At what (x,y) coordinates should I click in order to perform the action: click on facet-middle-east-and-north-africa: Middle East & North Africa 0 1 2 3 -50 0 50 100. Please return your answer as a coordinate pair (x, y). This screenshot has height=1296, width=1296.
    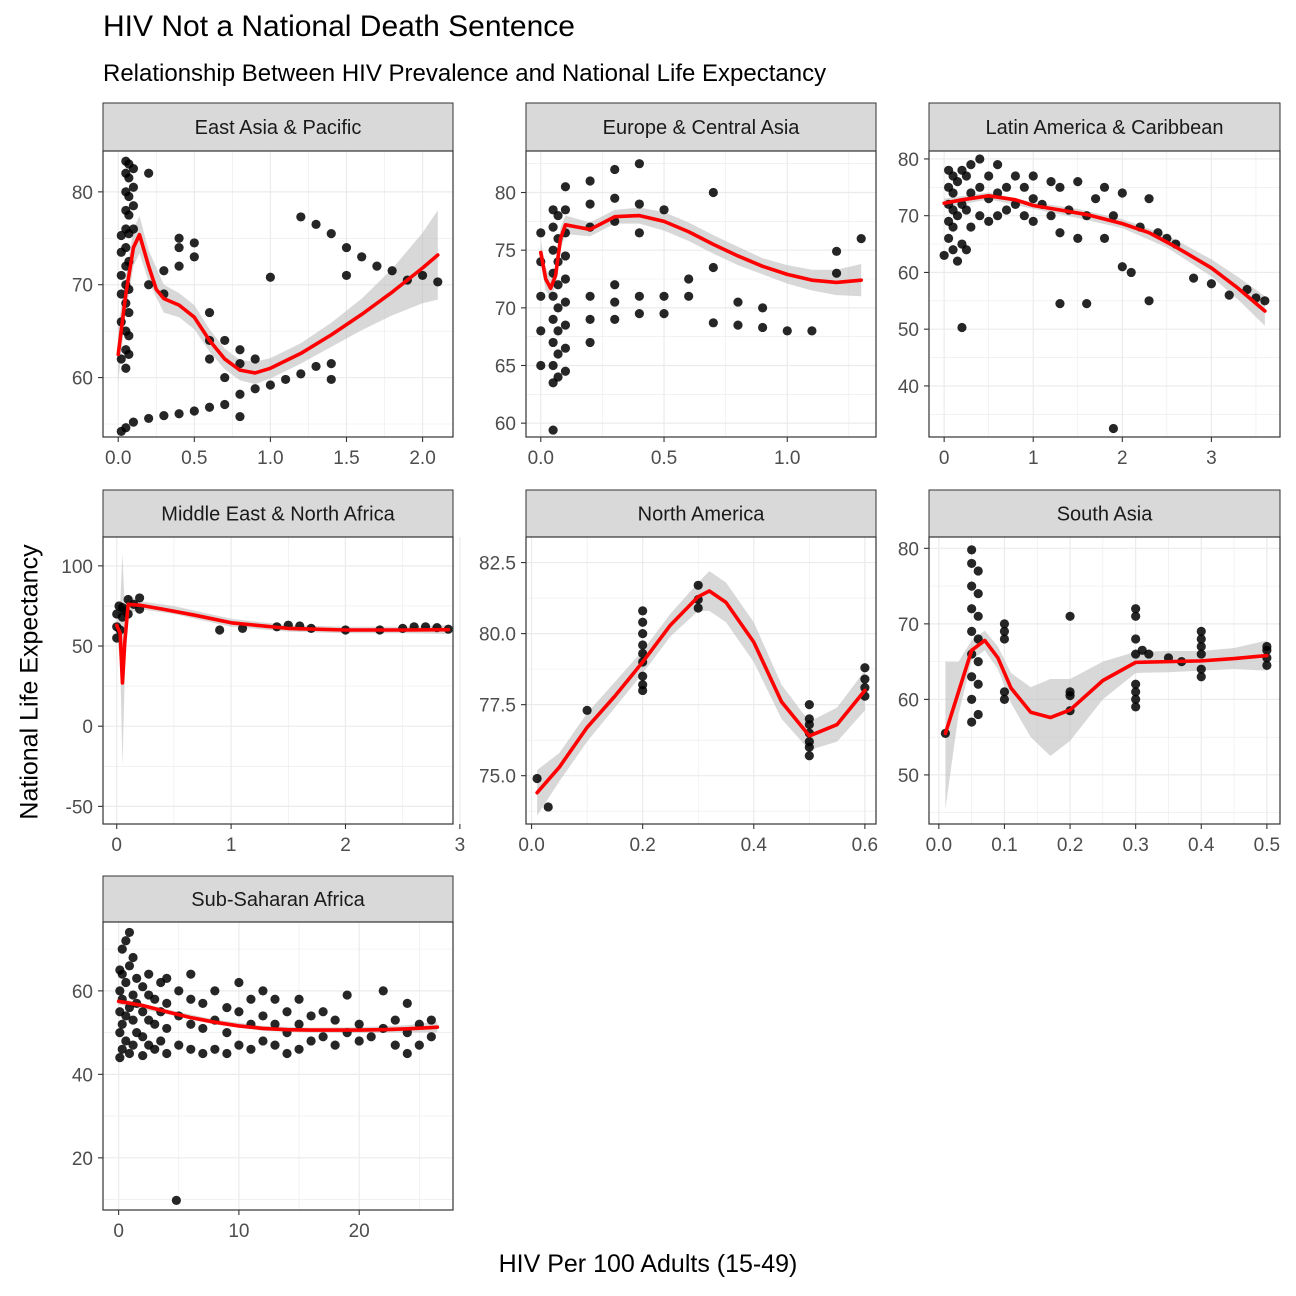
    Looking at the image, I should click on (263, 672).